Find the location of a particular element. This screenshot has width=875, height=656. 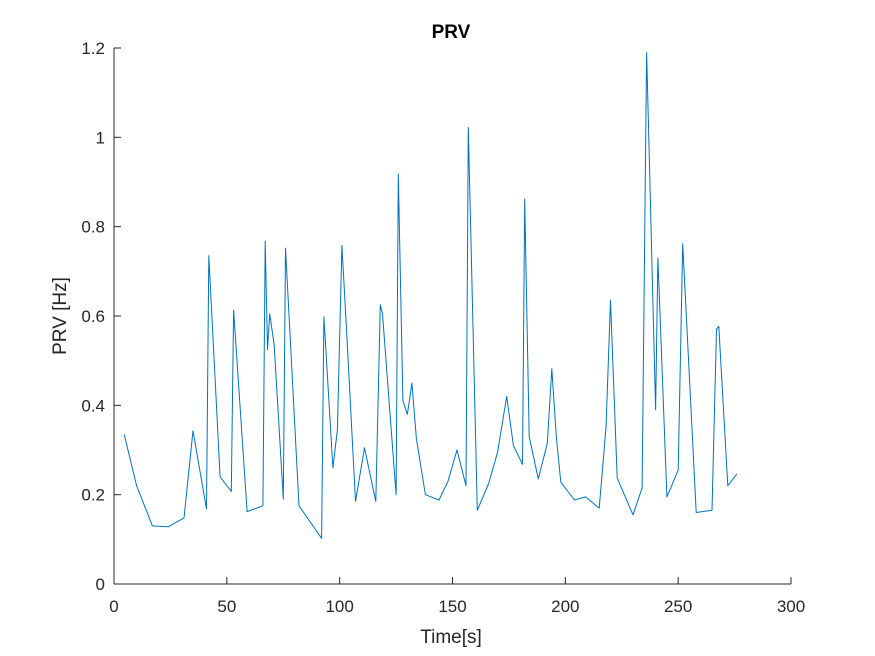

x-tick-label: 0 is located at coordinates (113, 606).